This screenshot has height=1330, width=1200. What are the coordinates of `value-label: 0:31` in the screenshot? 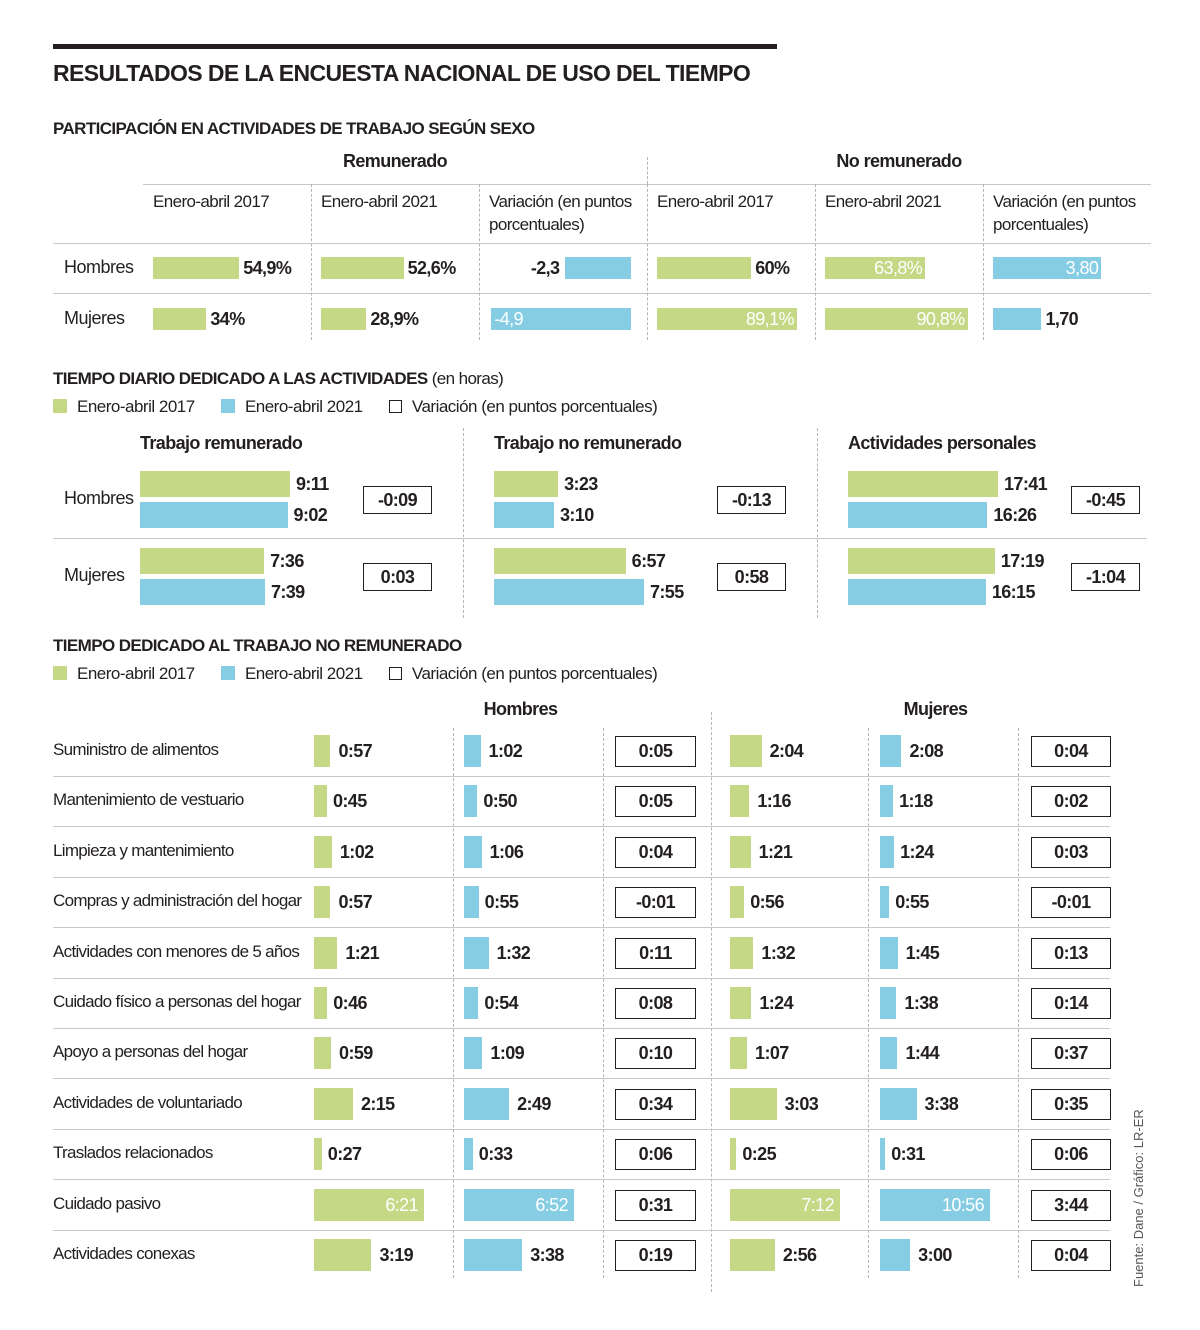 It's located at (908, 1154).